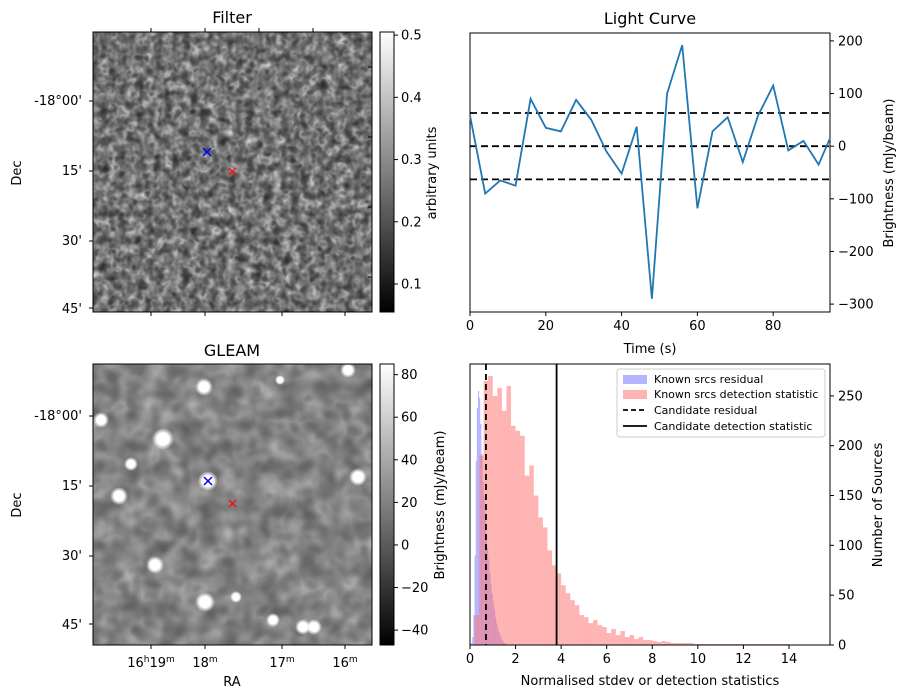 The width and height of the screenshot is (907, 699). I want to click on y-tick-label: 0, so click(842, 147).